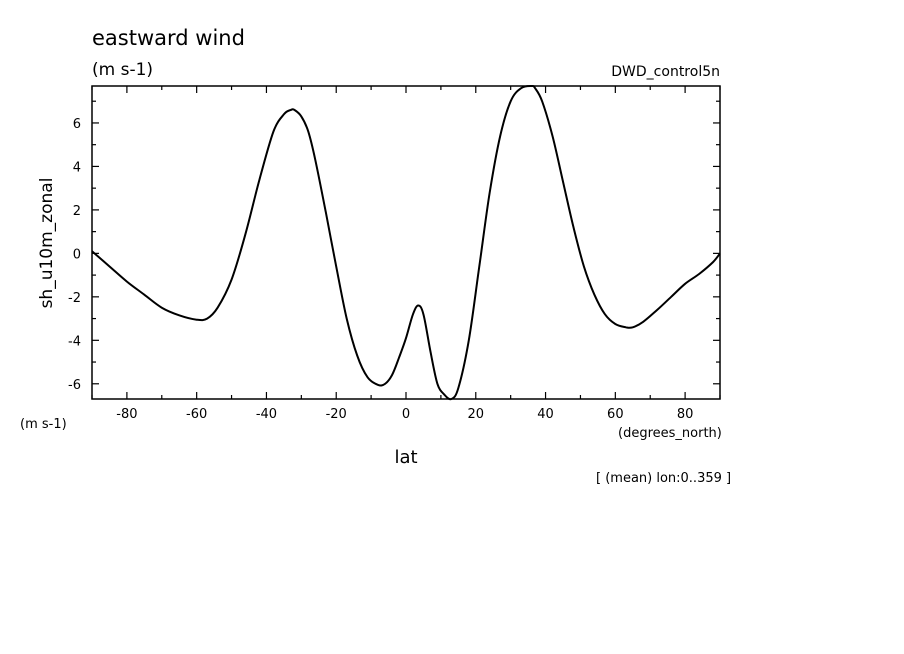  What do you see at coordinates (168, 38) in the screenshot?
I see `chart-title: eastward wind` at bounding box center [168, 38].